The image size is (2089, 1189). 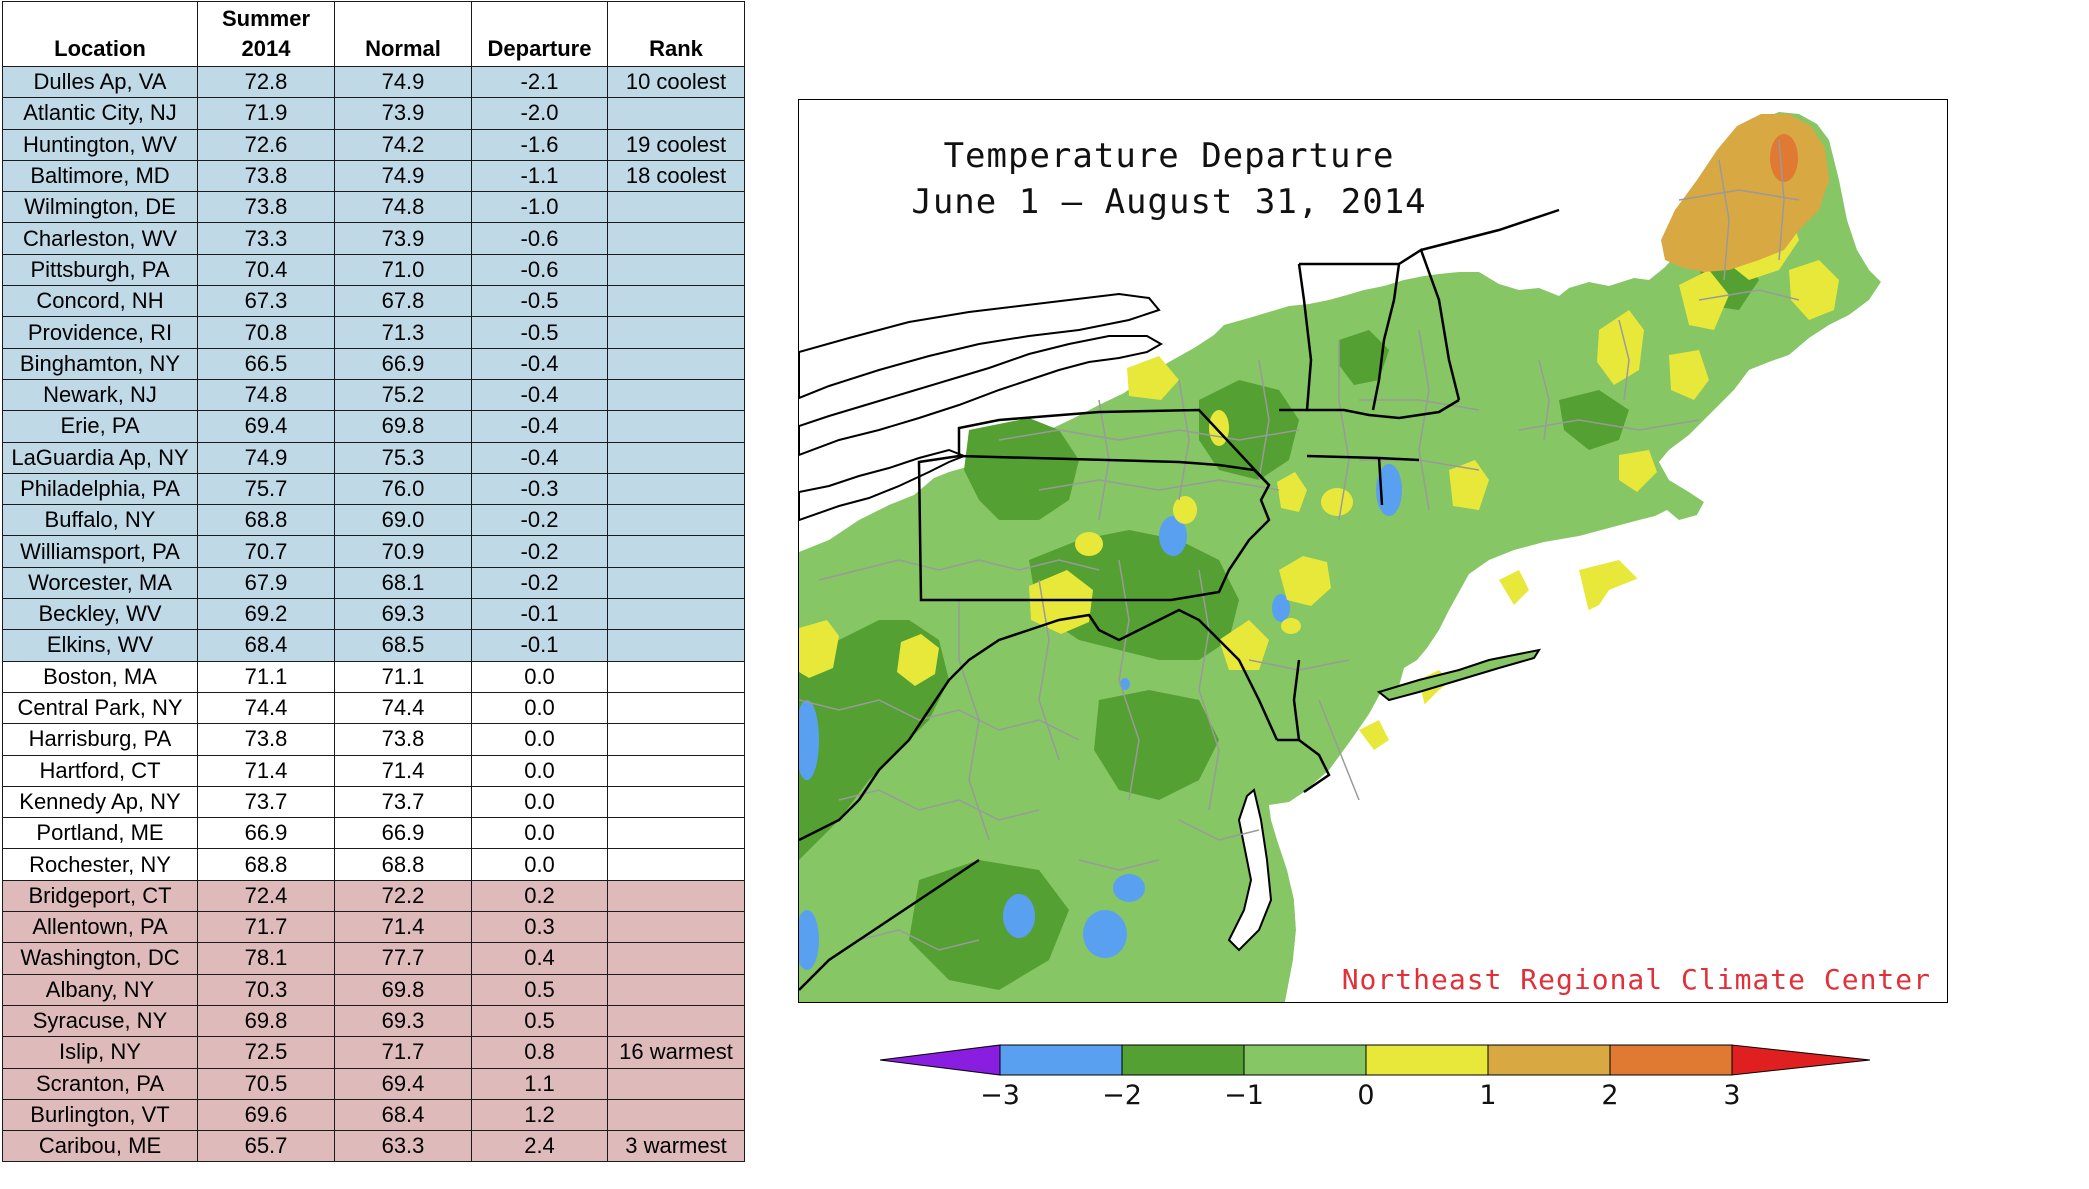 I want to click on cell-location: Erie, PA, so click(x=100, y=426).